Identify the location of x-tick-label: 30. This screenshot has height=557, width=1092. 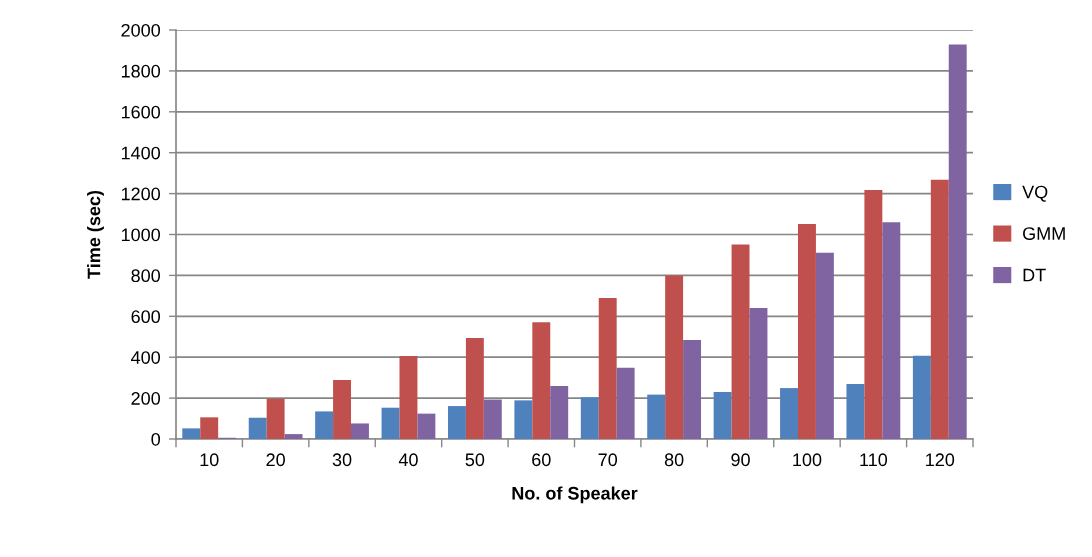
(342, 460).